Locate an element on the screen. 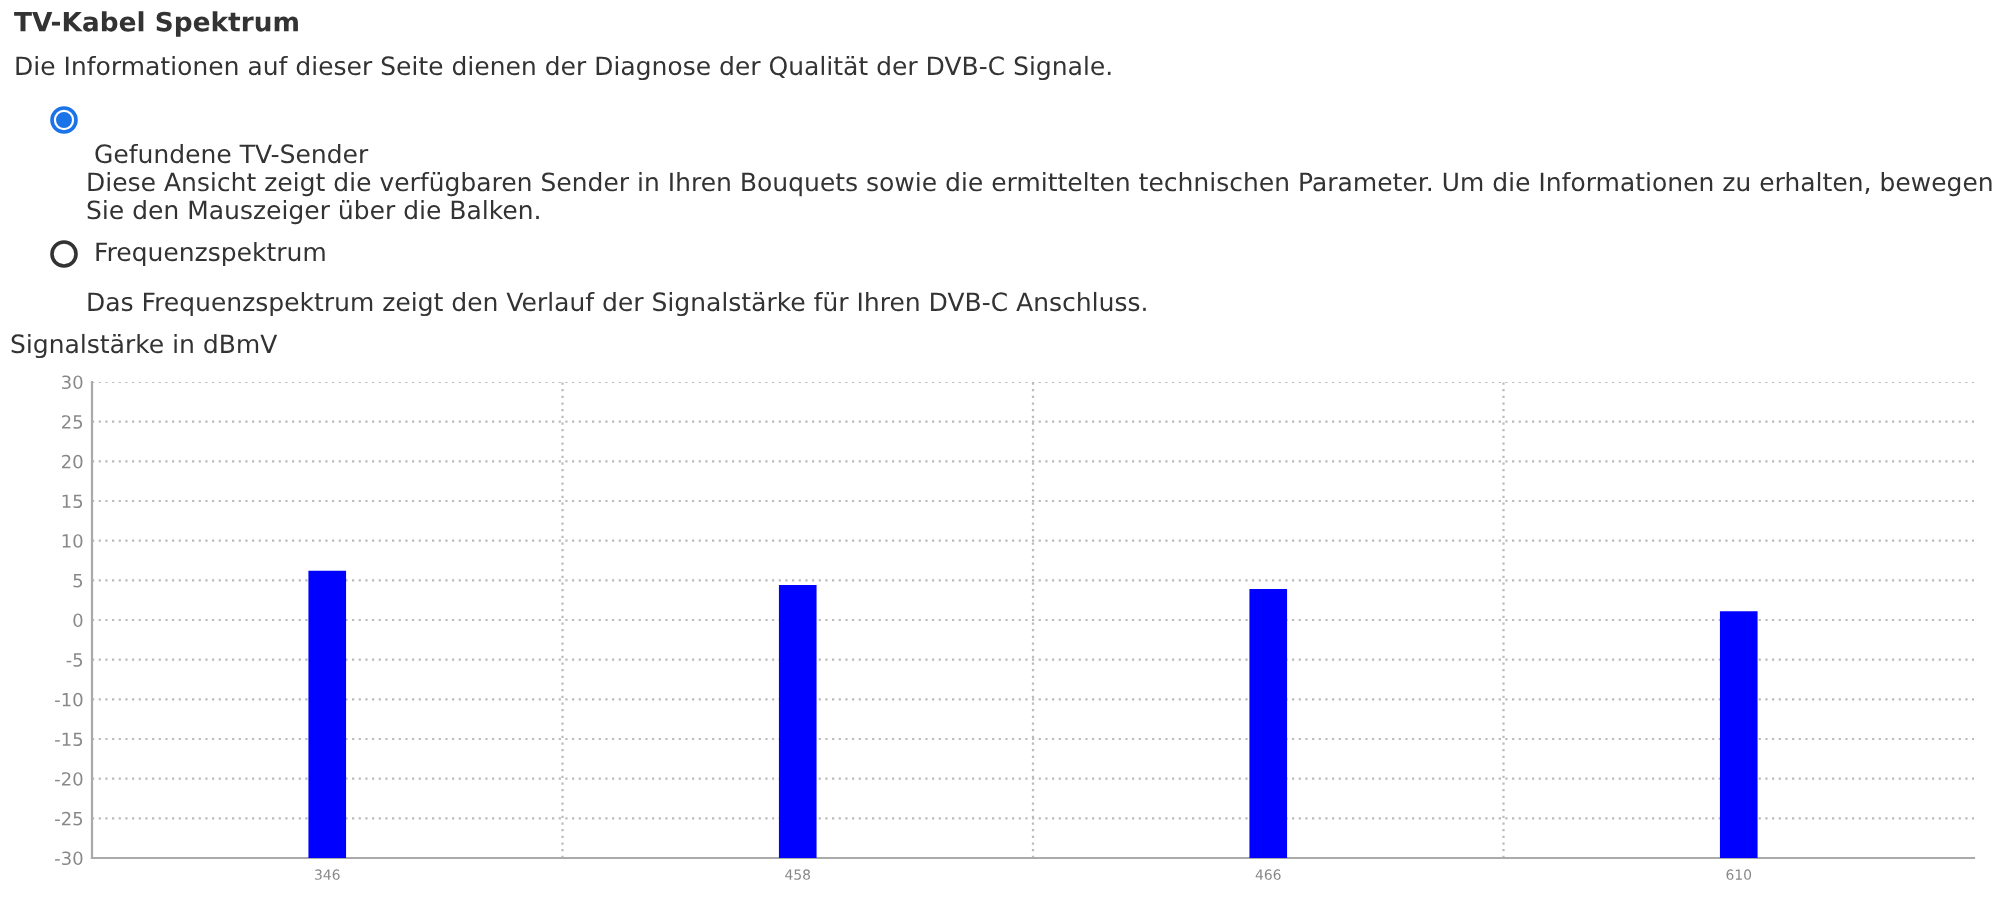 The image size is (1998, 902). text: Frequenzspektrum is located at coordinates (210, 254).